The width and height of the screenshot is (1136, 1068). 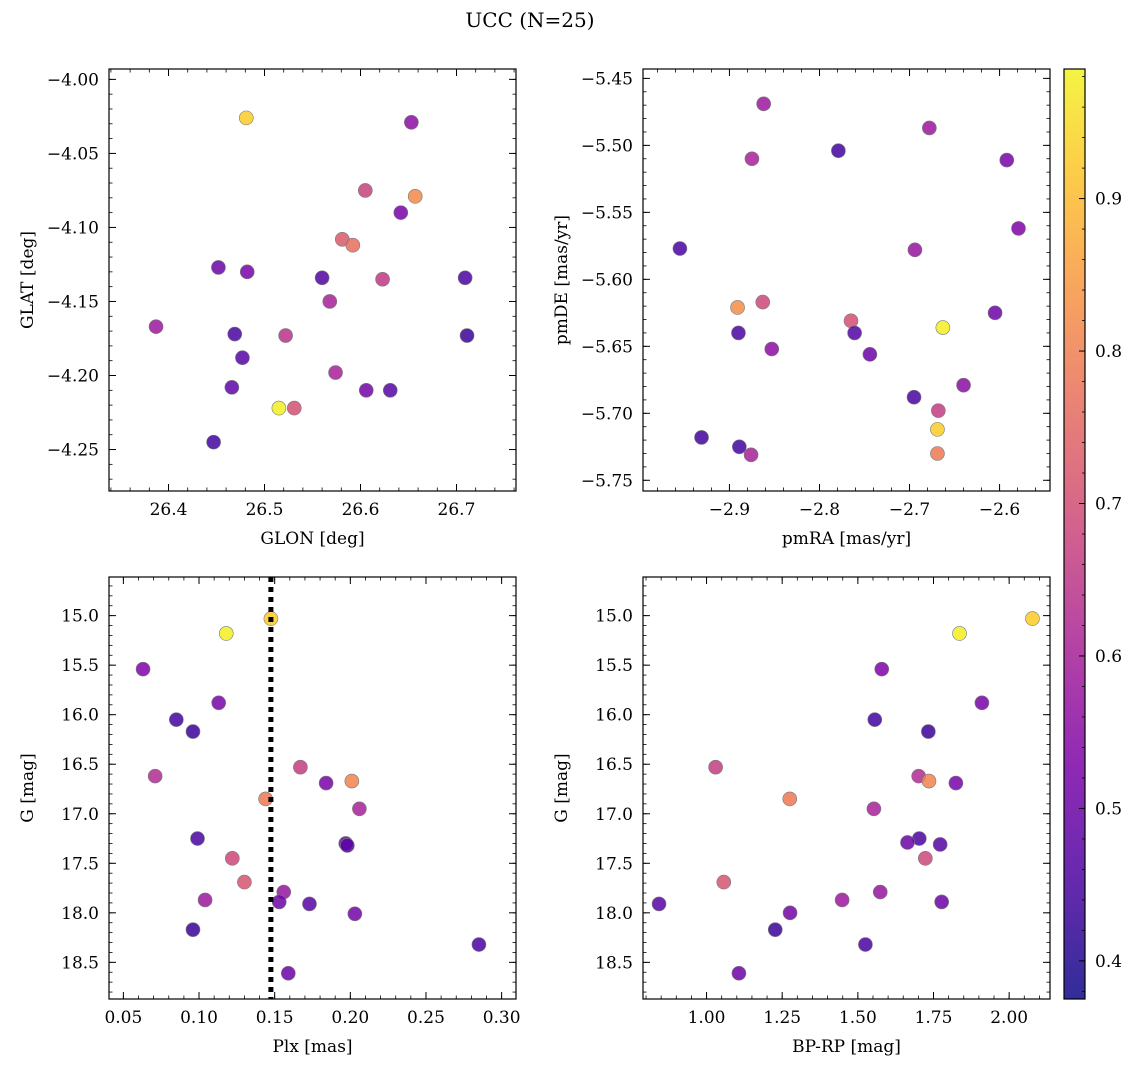 I want to click on x-tick-label: −2.9, so click(x=729, y=510).